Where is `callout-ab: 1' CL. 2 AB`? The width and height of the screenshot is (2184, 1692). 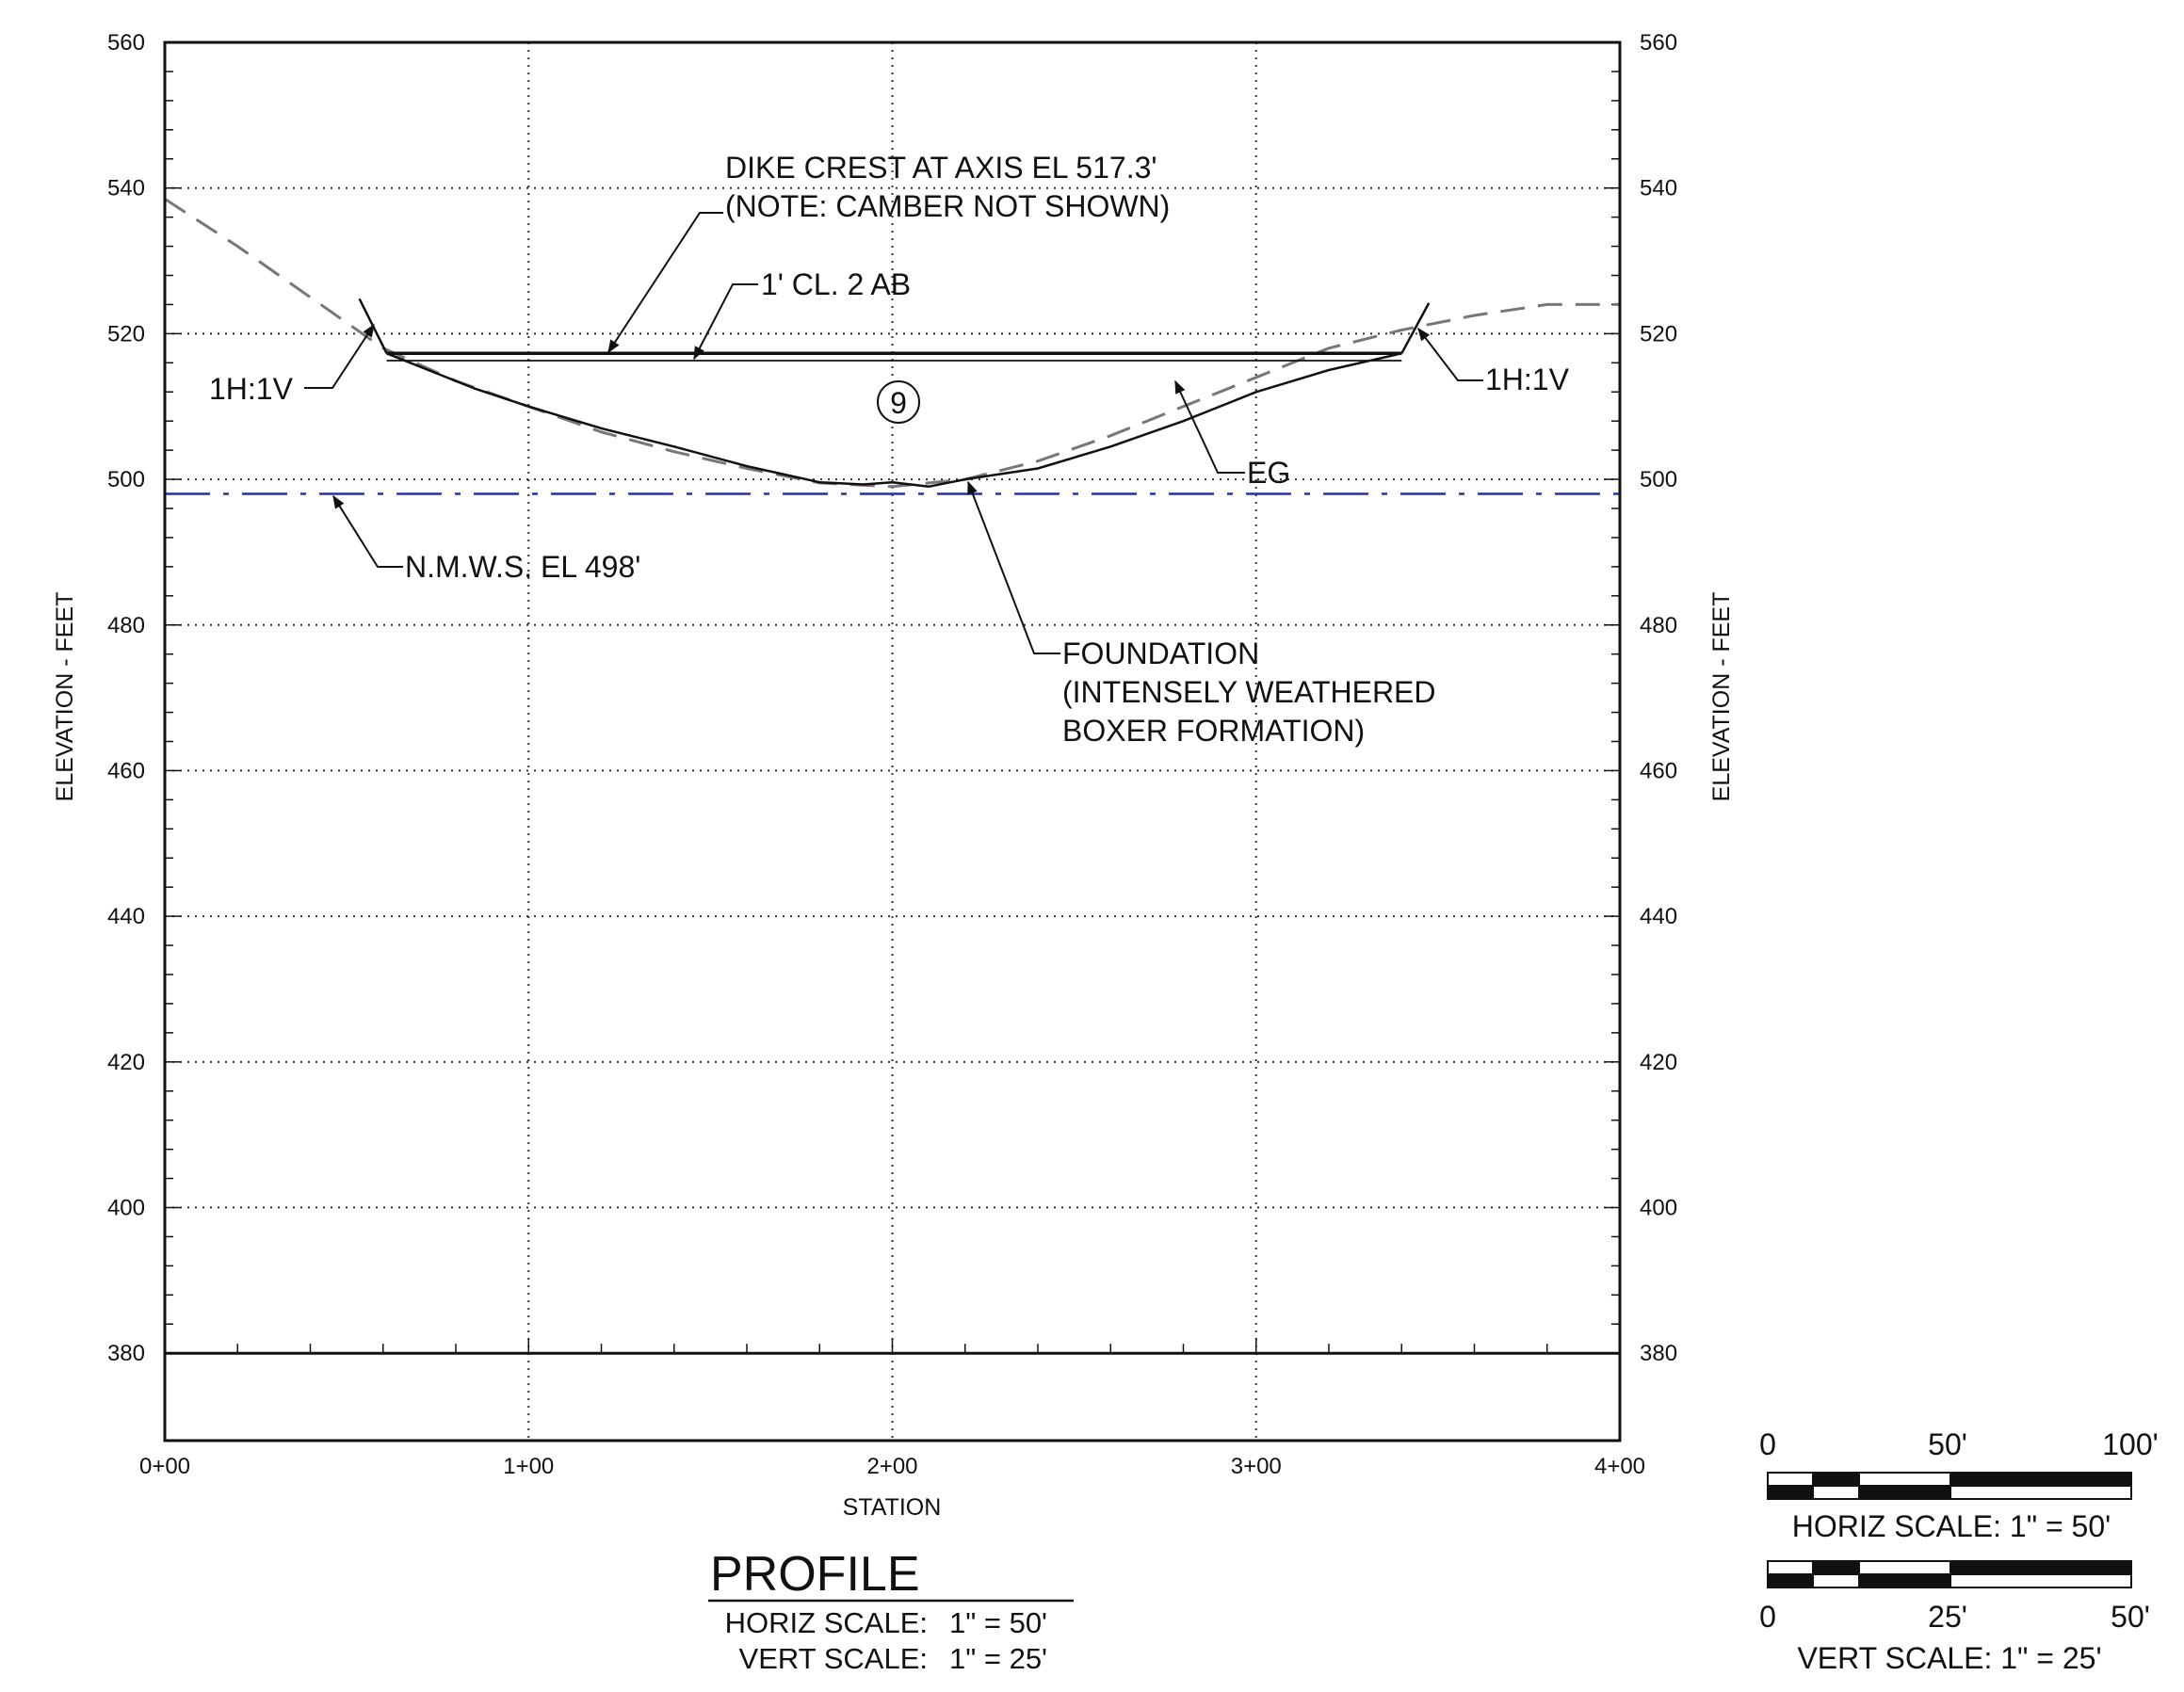
callout-ab: 1' CL. 2 AB is located at coordinates (836, 284).